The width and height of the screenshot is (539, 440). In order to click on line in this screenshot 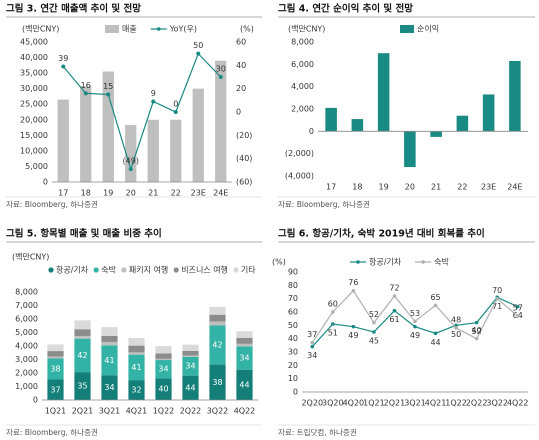, I will do `click(142, 112)`.